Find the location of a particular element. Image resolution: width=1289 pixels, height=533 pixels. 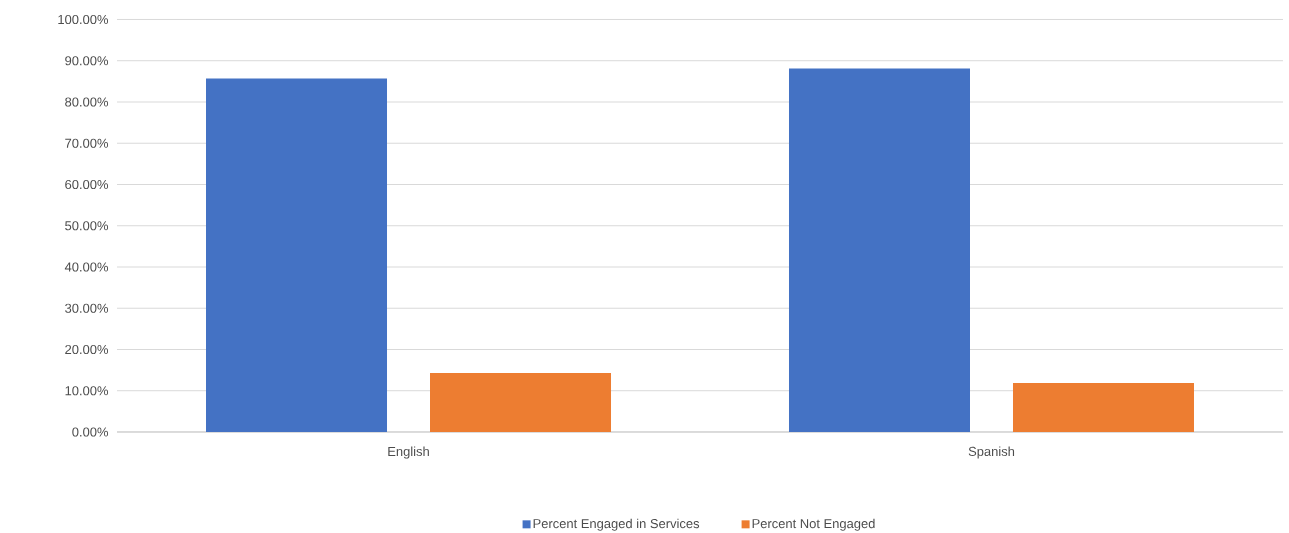

y-tick-label: 30.00% is located at coordinates (87, 308).